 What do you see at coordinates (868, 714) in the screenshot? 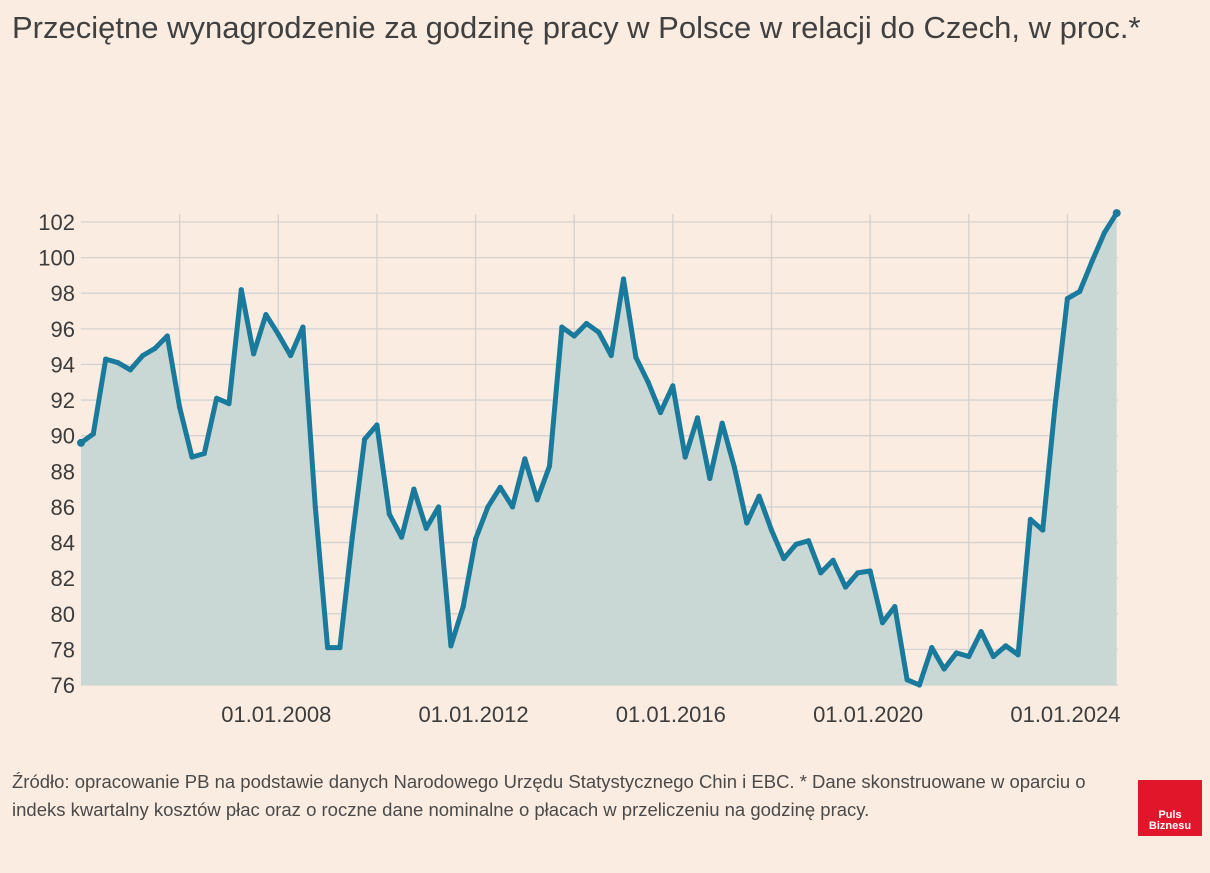
I see `x-tick-label: 01.01.2020` at bounding box center [868, 714].